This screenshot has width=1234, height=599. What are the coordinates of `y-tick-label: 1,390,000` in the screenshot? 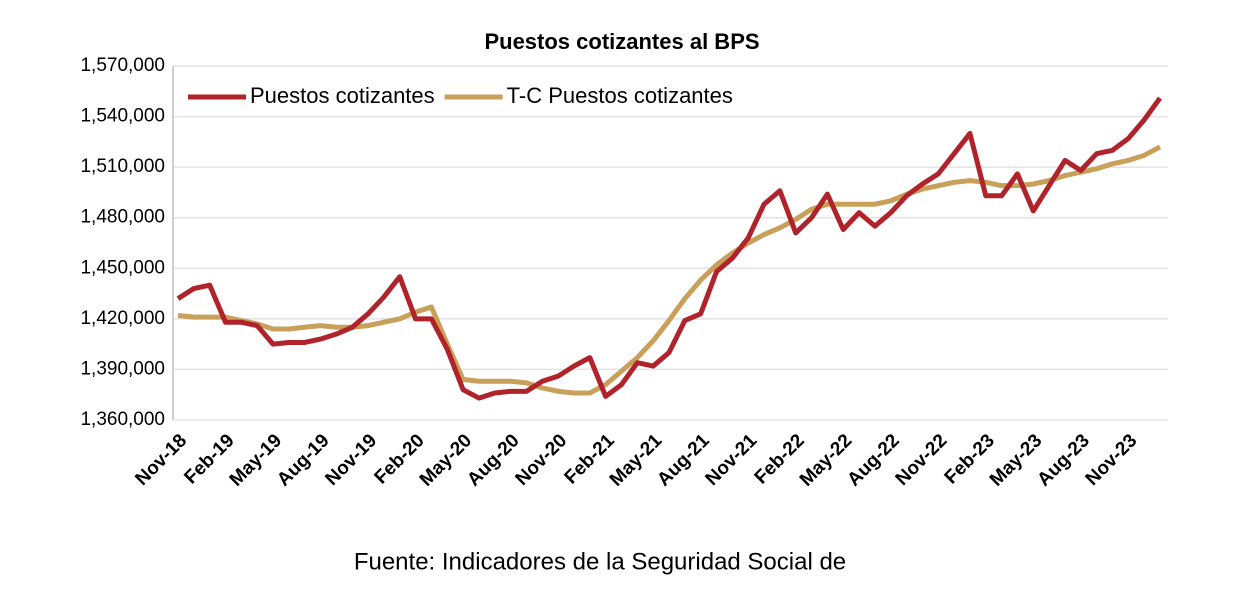 It's located at (122, 368).